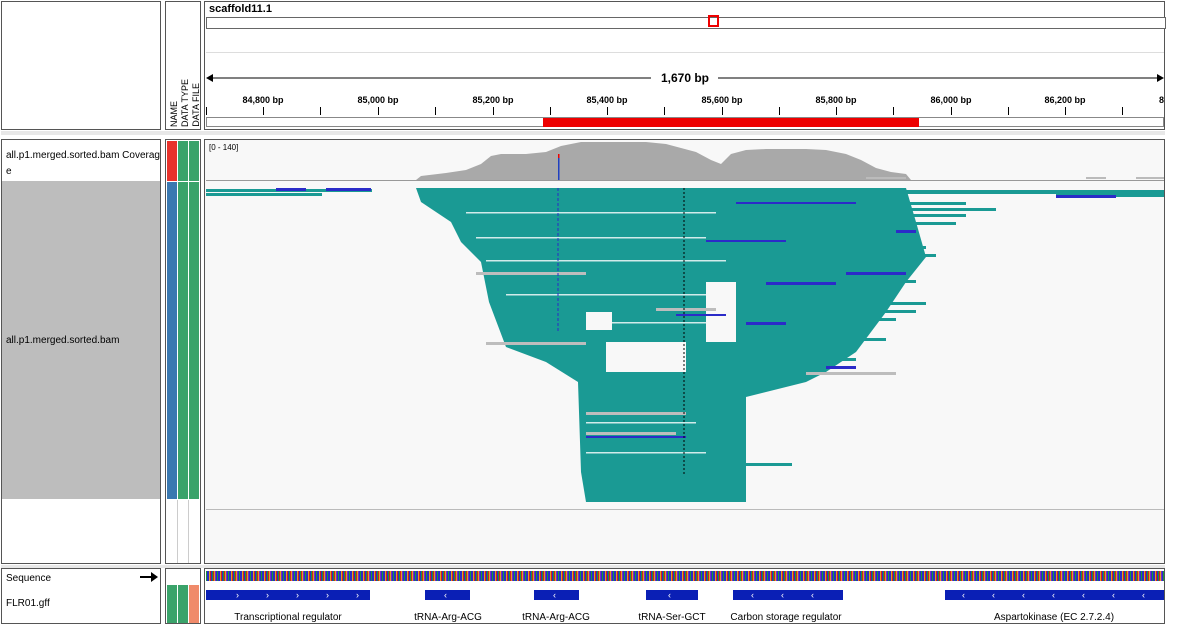 The height and width of the screenshot is (624, 1181). What do you see at coordinates (81, 65) in the screenshot?
I see `header-name-panel` at bounding box center [81, 65].